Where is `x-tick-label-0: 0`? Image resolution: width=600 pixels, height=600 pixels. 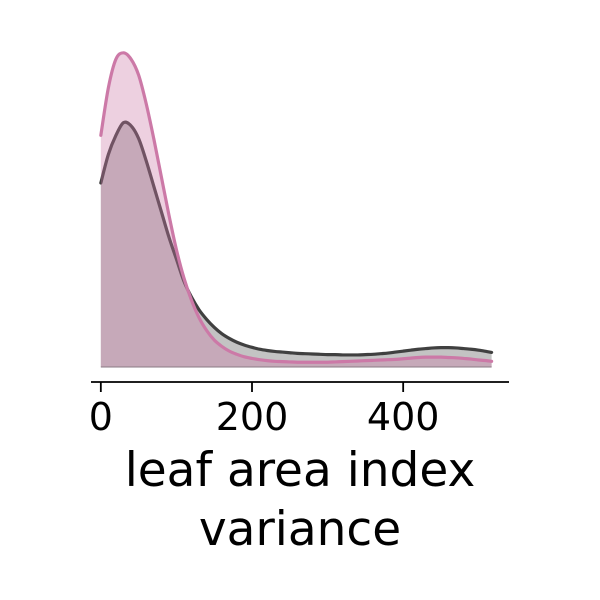 x-tick-label-0: 0 is located at coordinates (101, 417).